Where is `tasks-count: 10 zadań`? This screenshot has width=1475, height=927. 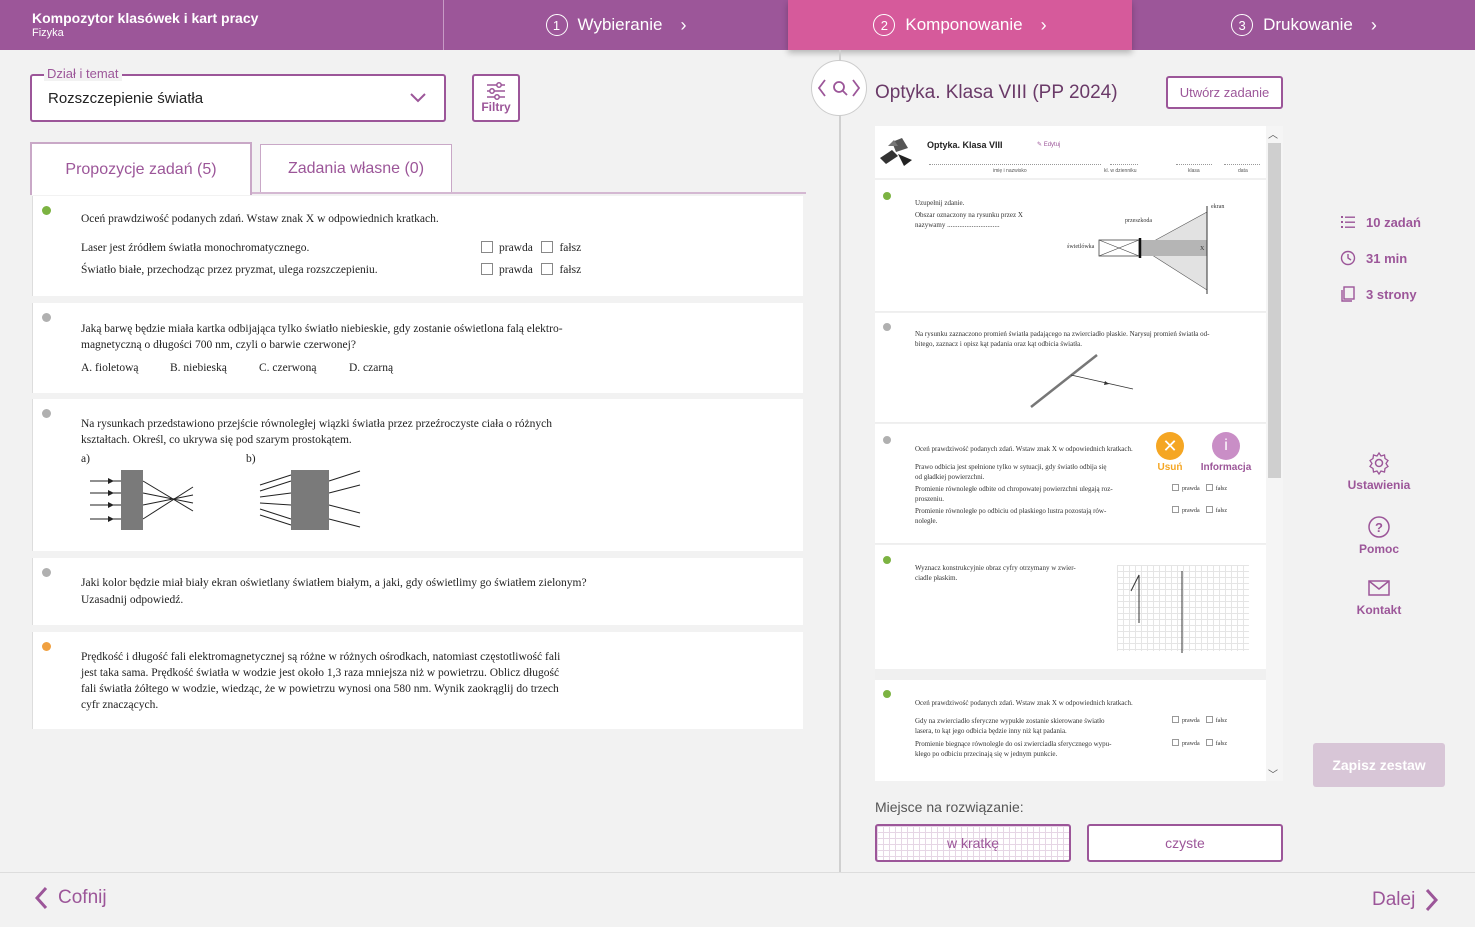 tasks-count: 10 zadań is located at coordinates (1393, 222).